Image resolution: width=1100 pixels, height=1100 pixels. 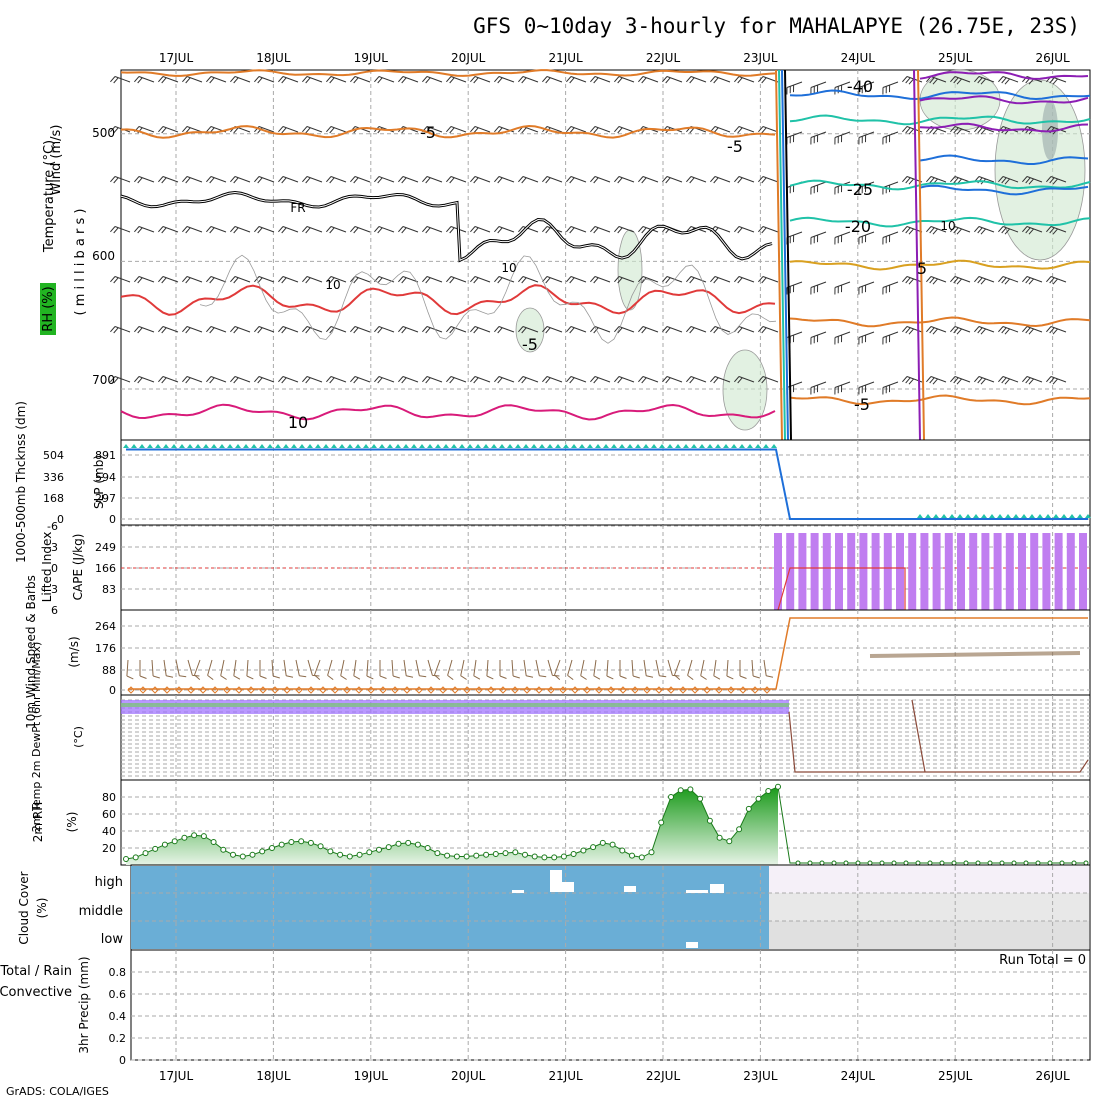 What do you see at coordinates (955, 58) in the screenshot?
I see `top-day-label: 25JUL` at bounding box center [955, 58].